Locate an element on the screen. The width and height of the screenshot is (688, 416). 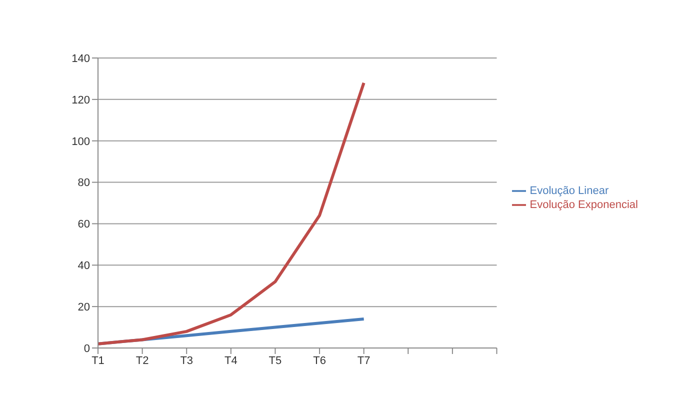
y-tick-label: 80 is located at coordinates (84, 183).